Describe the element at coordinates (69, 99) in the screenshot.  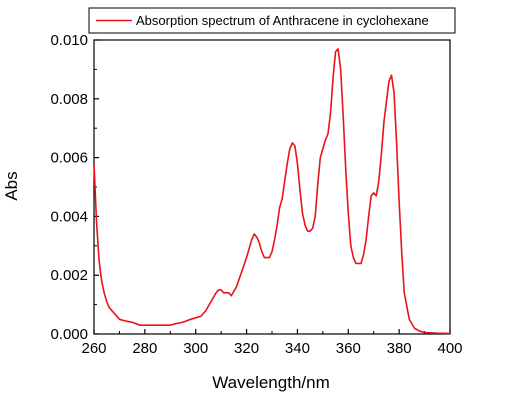
I see `y-tick-label: 0.008` at that location.